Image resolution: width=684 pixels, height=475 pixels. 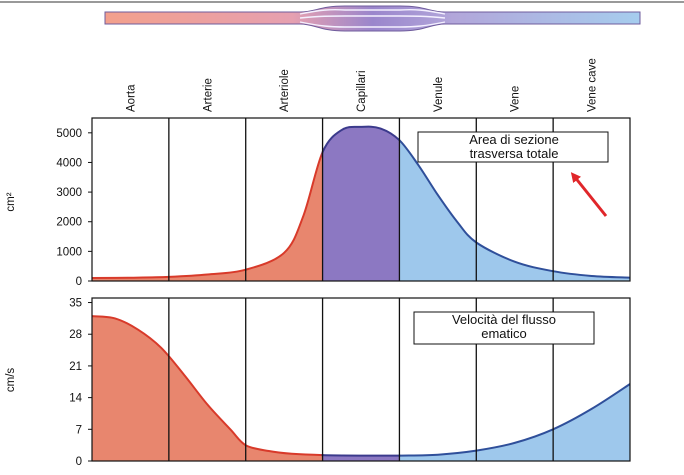 I want to click on c1-curve-arterial, so click(x=207, y=213).